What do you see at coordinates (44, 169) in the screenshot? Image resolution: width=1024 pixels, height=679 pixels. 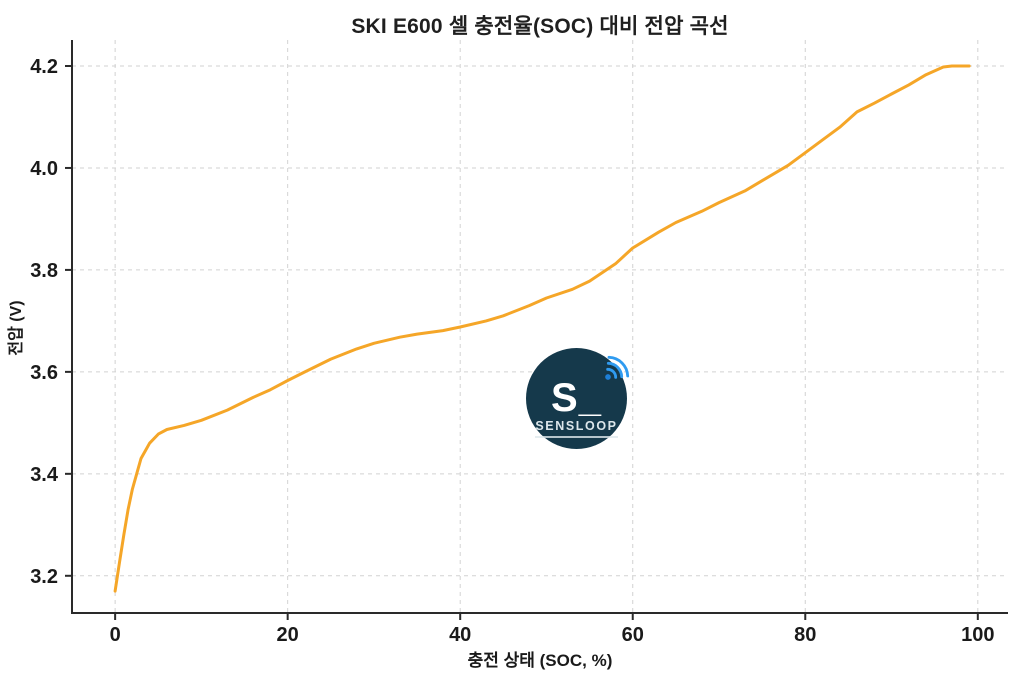 I see `y-tick-label: 4.0` at bounding box center [44, 169].